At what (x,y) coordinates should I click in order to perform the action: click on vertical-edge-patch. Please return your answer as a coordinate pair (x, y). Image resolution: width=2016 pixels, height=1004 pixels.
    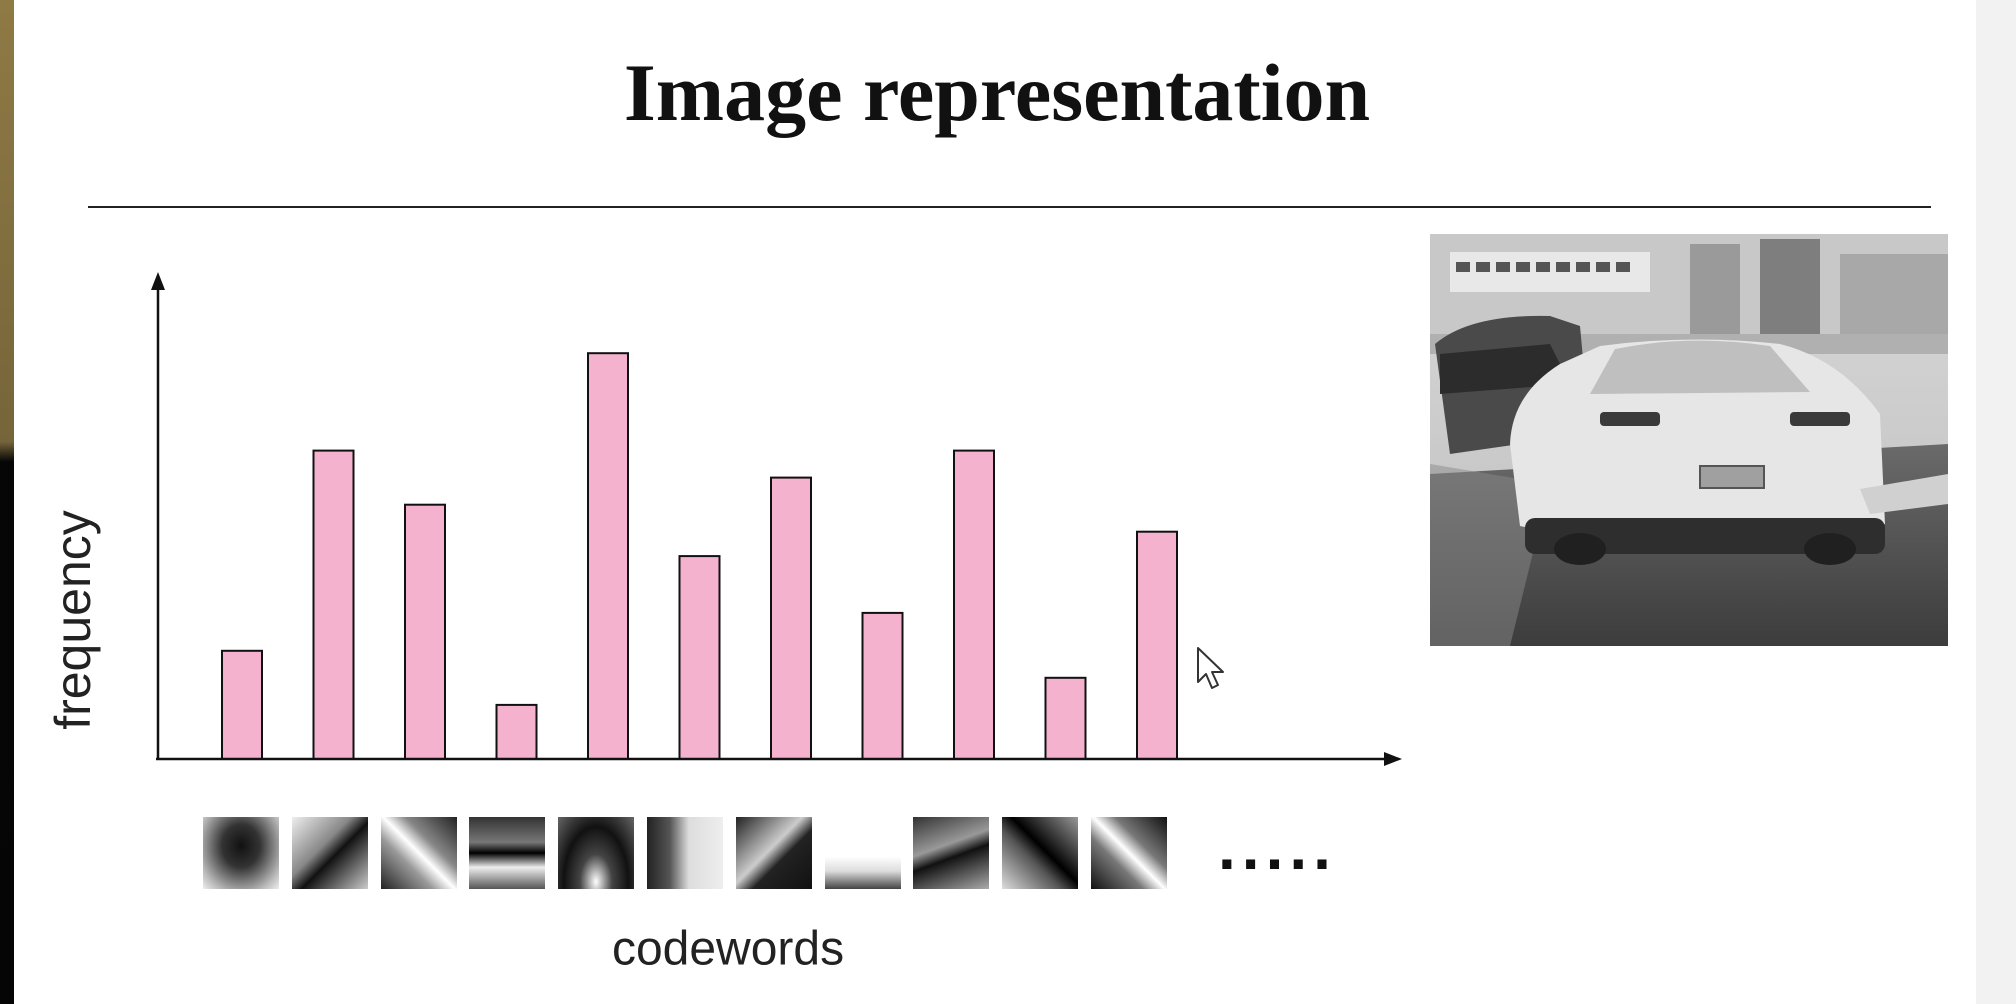
    Looking at the image, I should click on (685, 853).